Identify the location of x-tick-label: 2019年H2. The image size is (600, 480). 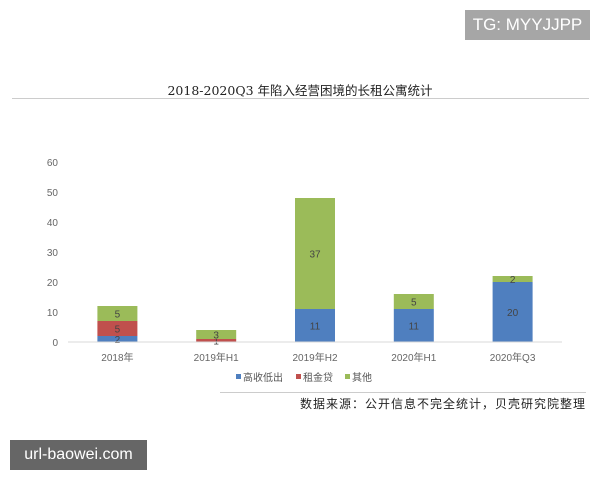
(314, 357).